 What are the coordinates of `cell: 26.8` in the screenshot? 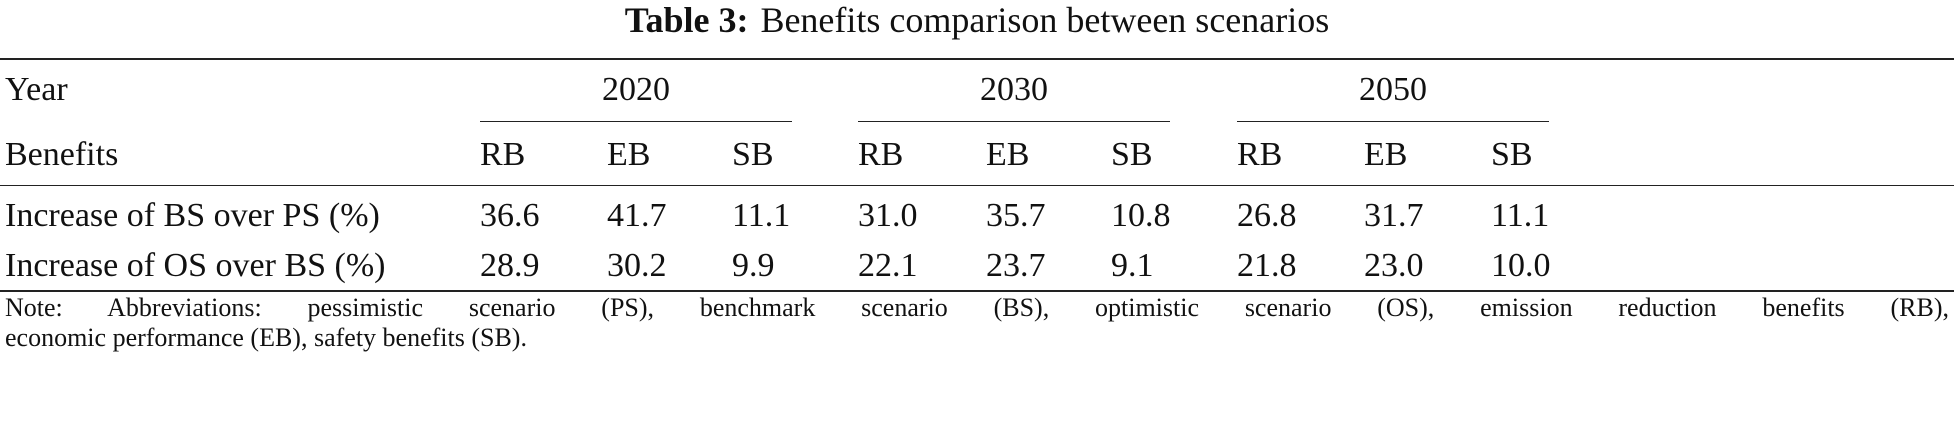 It's located at (1267, 215).